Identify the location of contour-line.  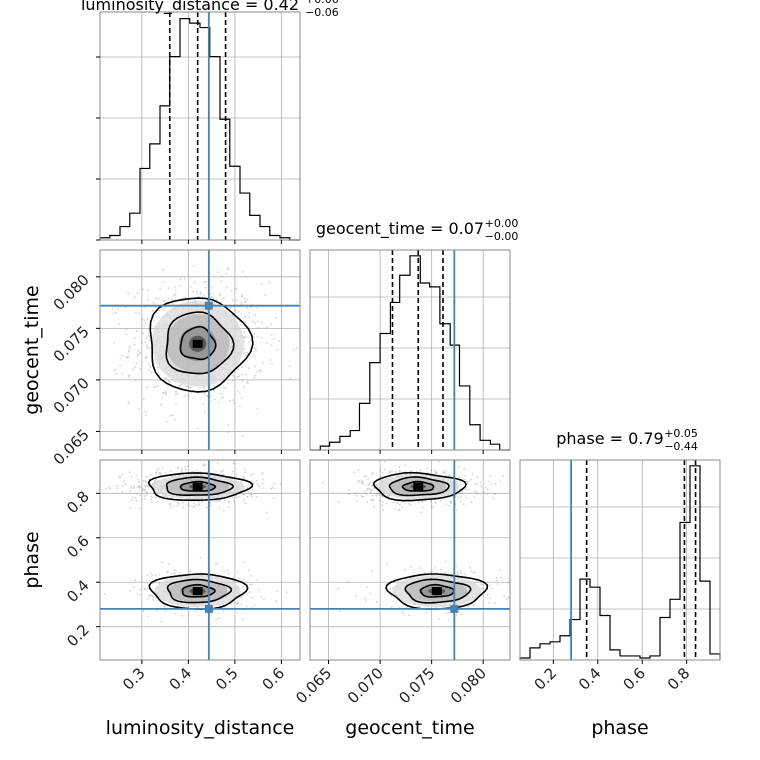
(200, 343).